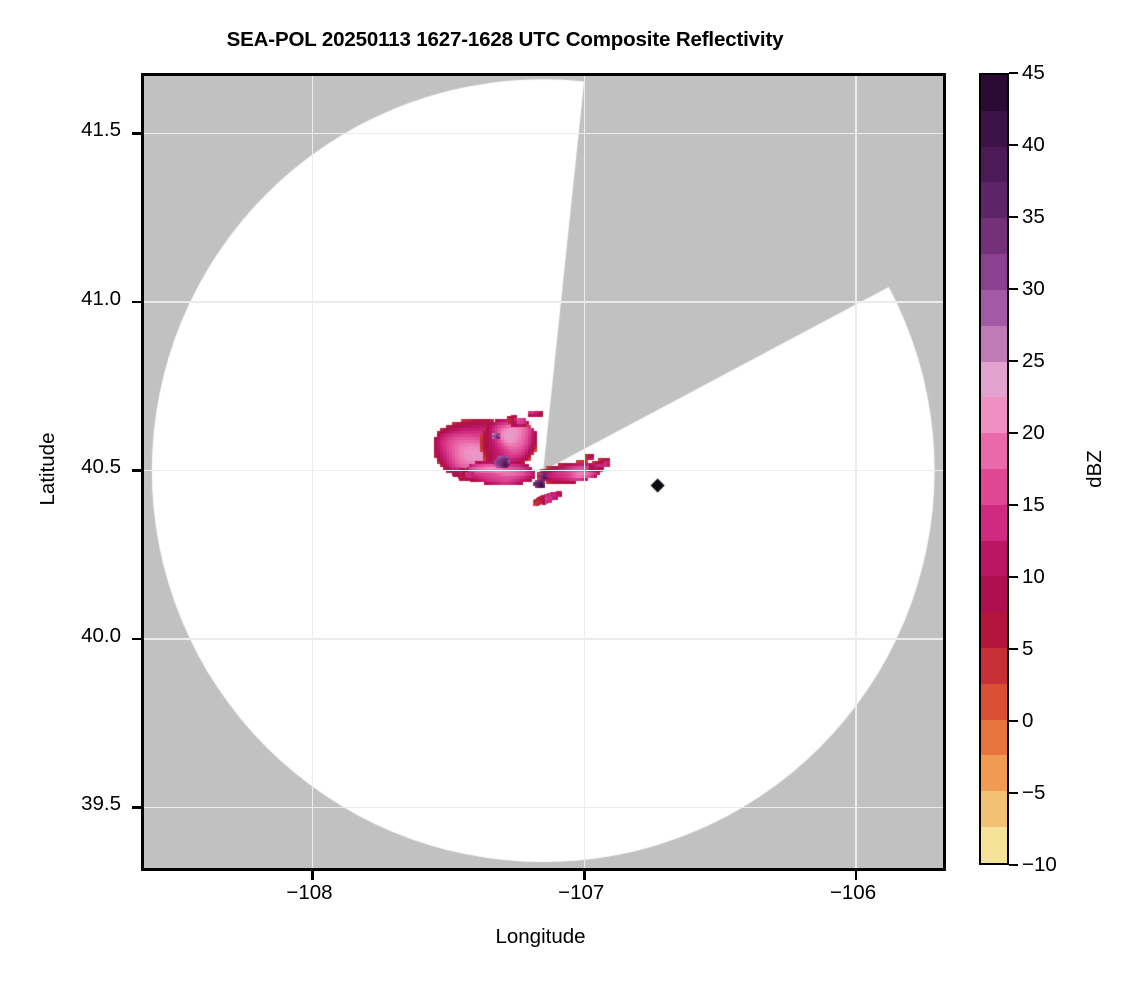 This screenshot has height=990, width=1146. What do you see at coordinates (1033, 72) in the screenshot?
I see `colorbar-tick-label-0: 45` at bounding box center [1033, 72].